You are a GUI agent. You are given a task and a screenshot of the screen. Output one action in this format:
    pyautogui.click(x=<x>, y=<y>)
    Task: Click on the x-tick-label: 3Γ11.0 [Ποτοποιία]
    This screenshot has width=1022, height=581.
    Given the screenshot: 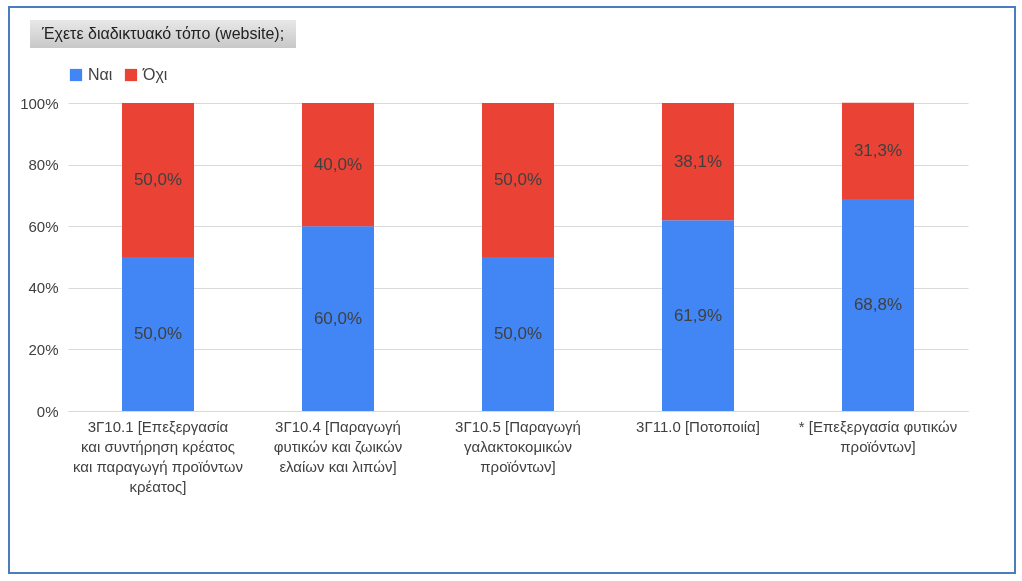 What is the action you would take?
    pyautogui.click(x=698, y=426)
    